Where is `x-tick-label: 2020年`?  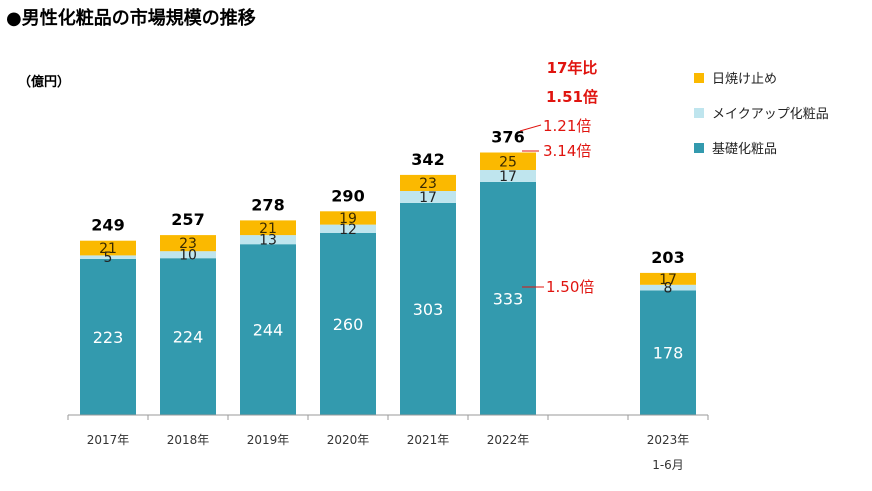 x-tick-label: 2020年 is located at coordinates (348, 440).